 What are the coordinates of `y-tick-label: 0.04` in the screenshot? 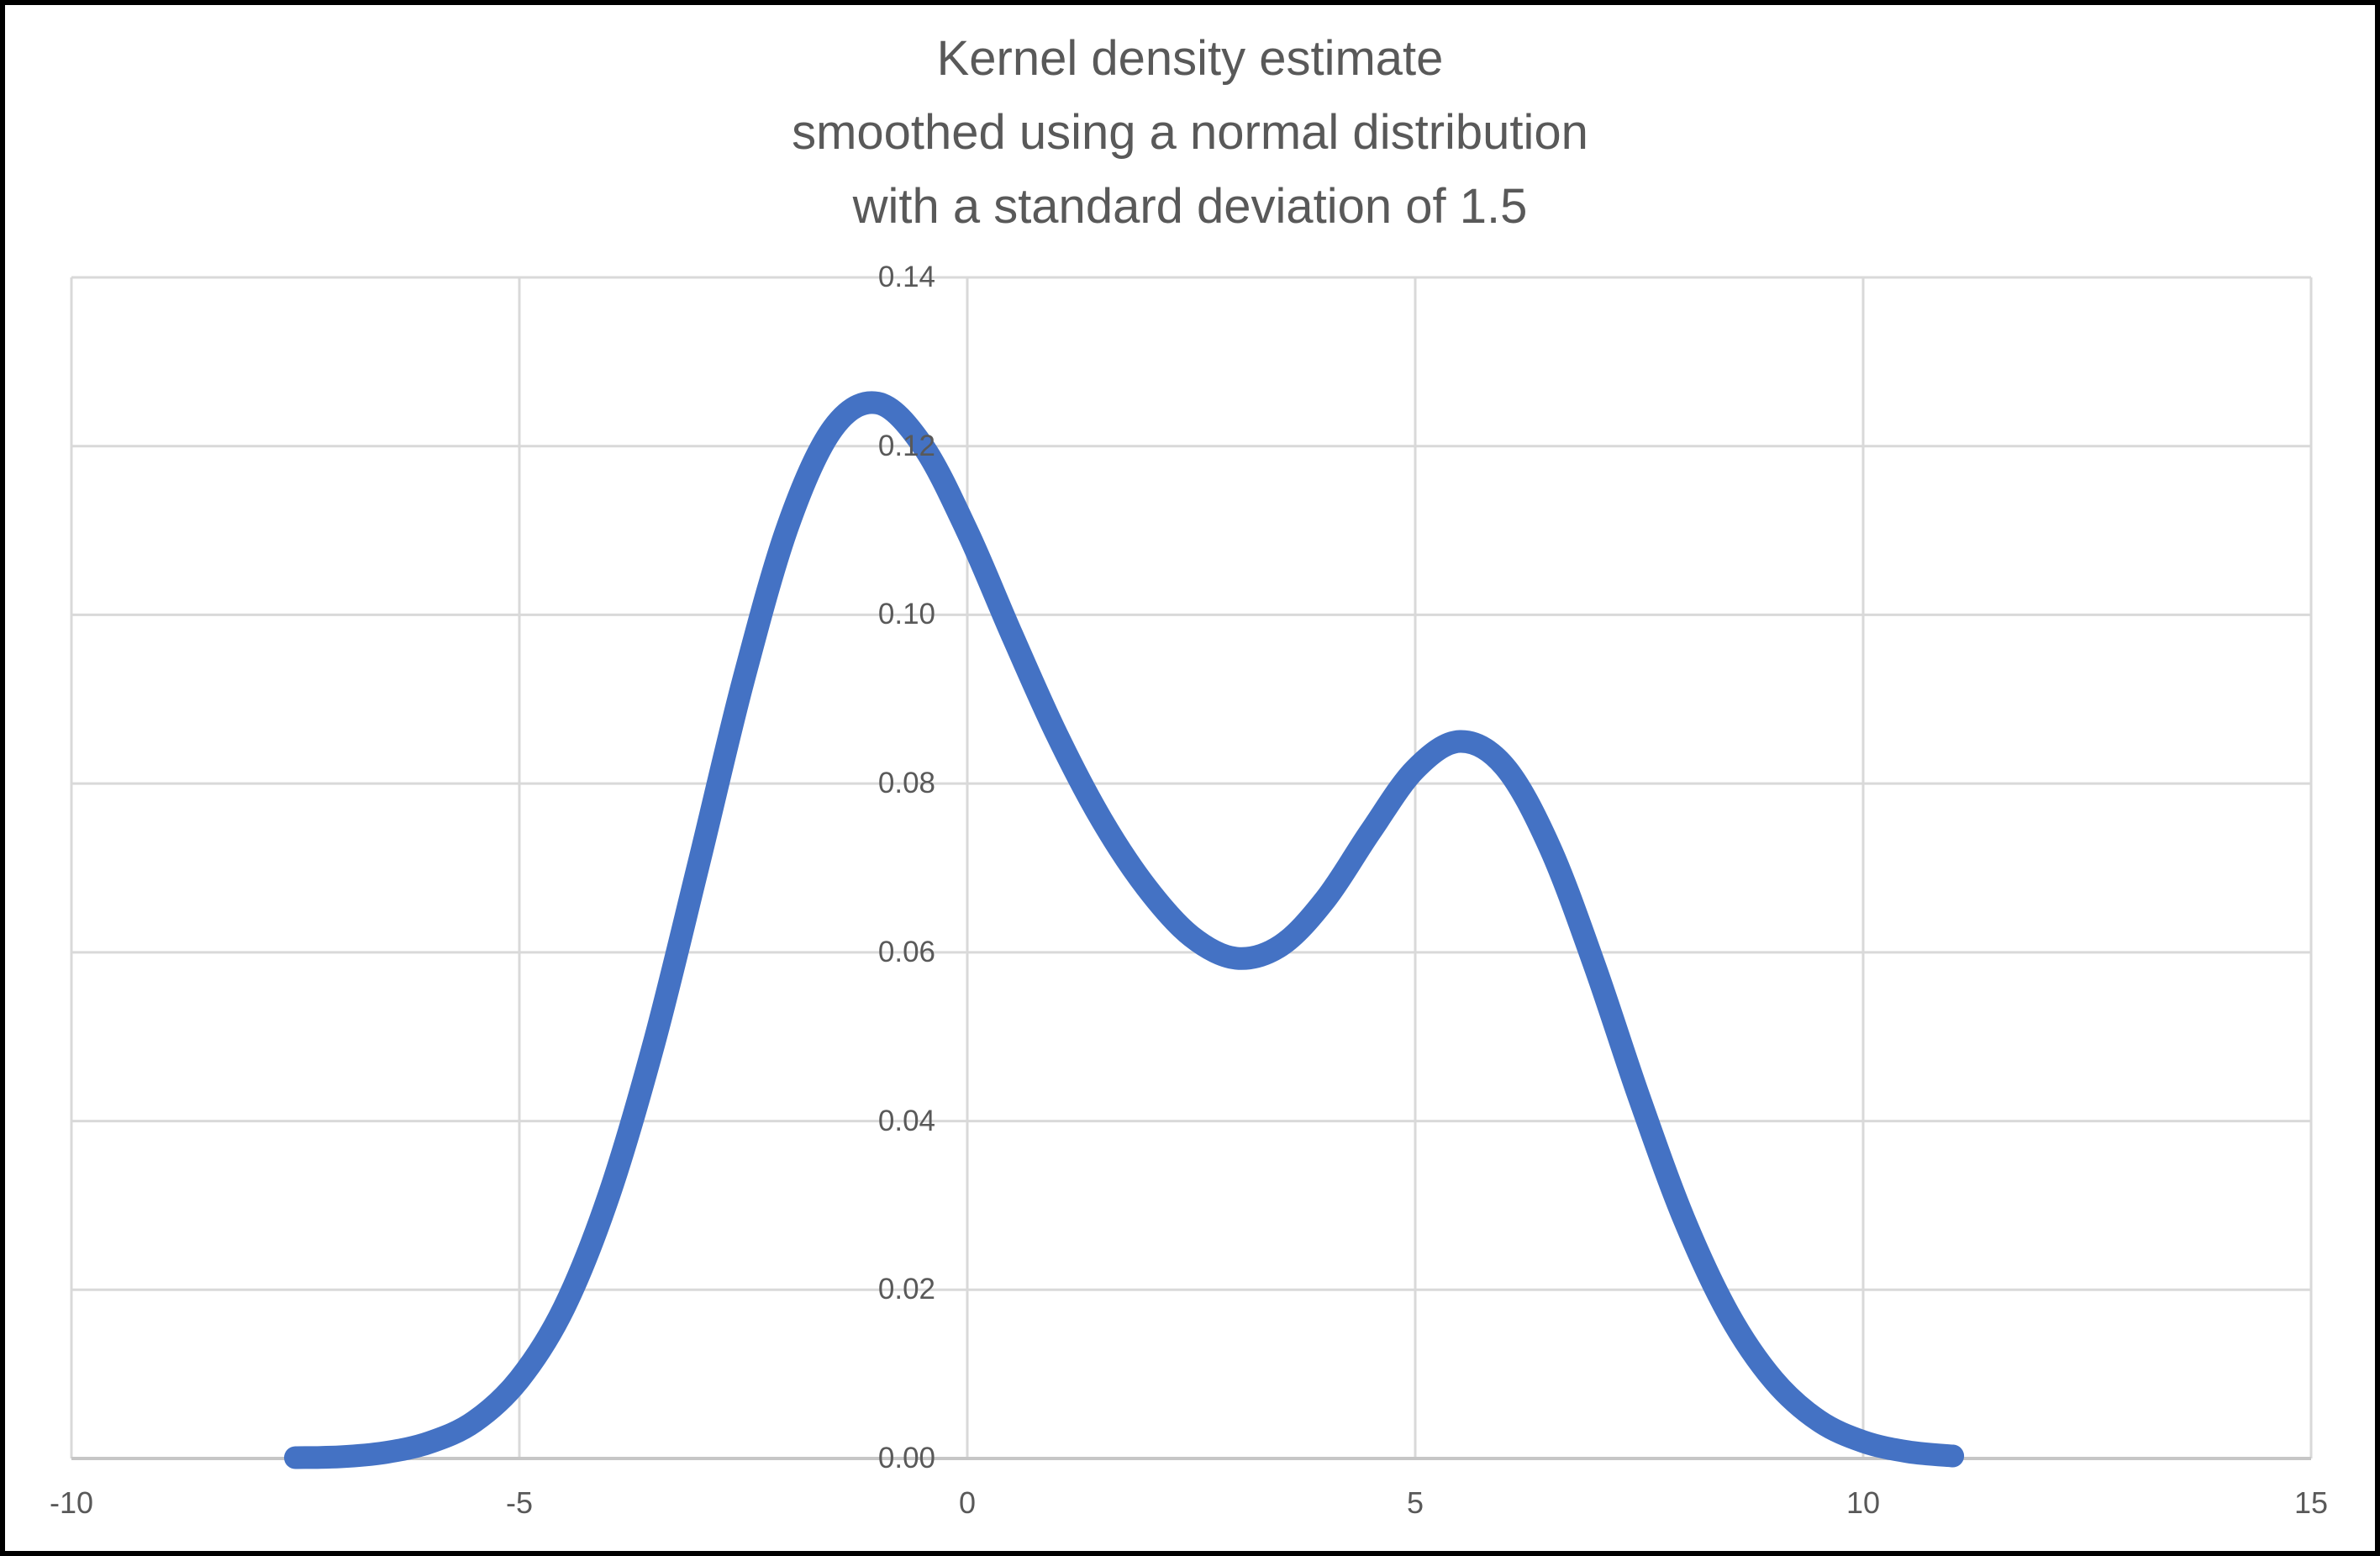 It's located at (906, 1120).